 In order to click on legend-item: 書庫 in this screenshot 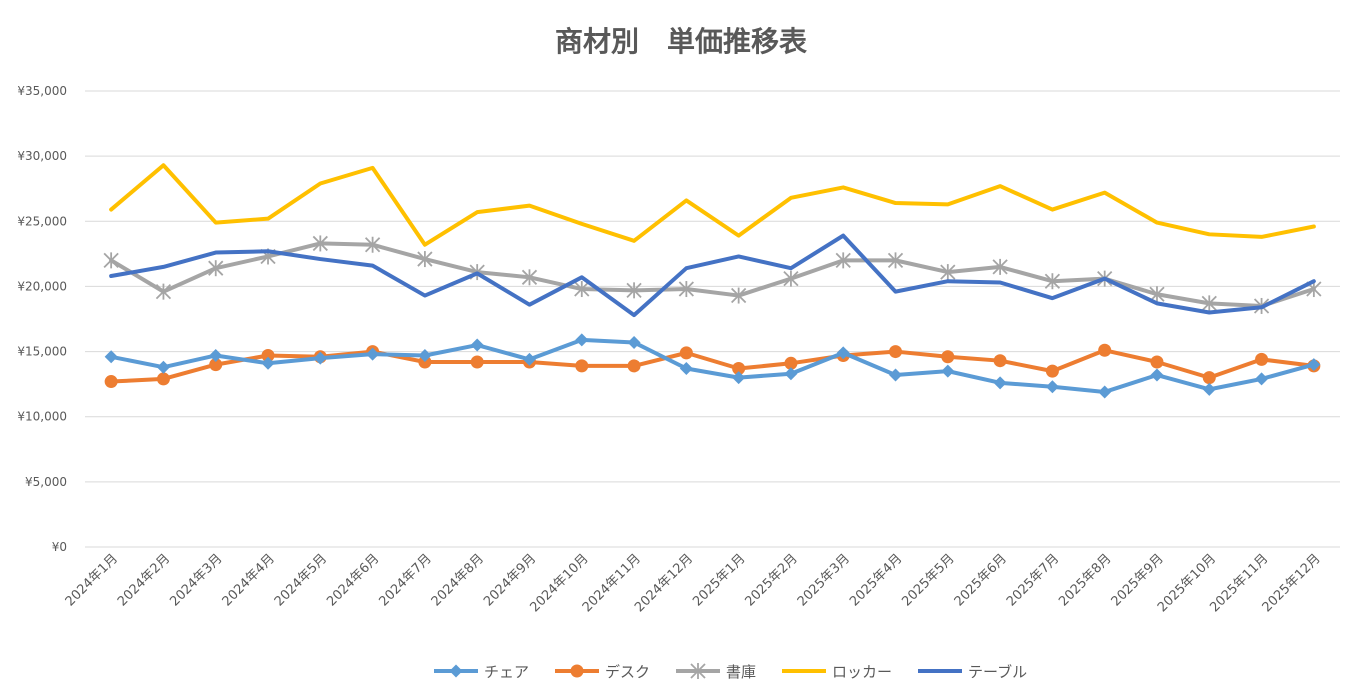, I will do `click(716, 672)`.